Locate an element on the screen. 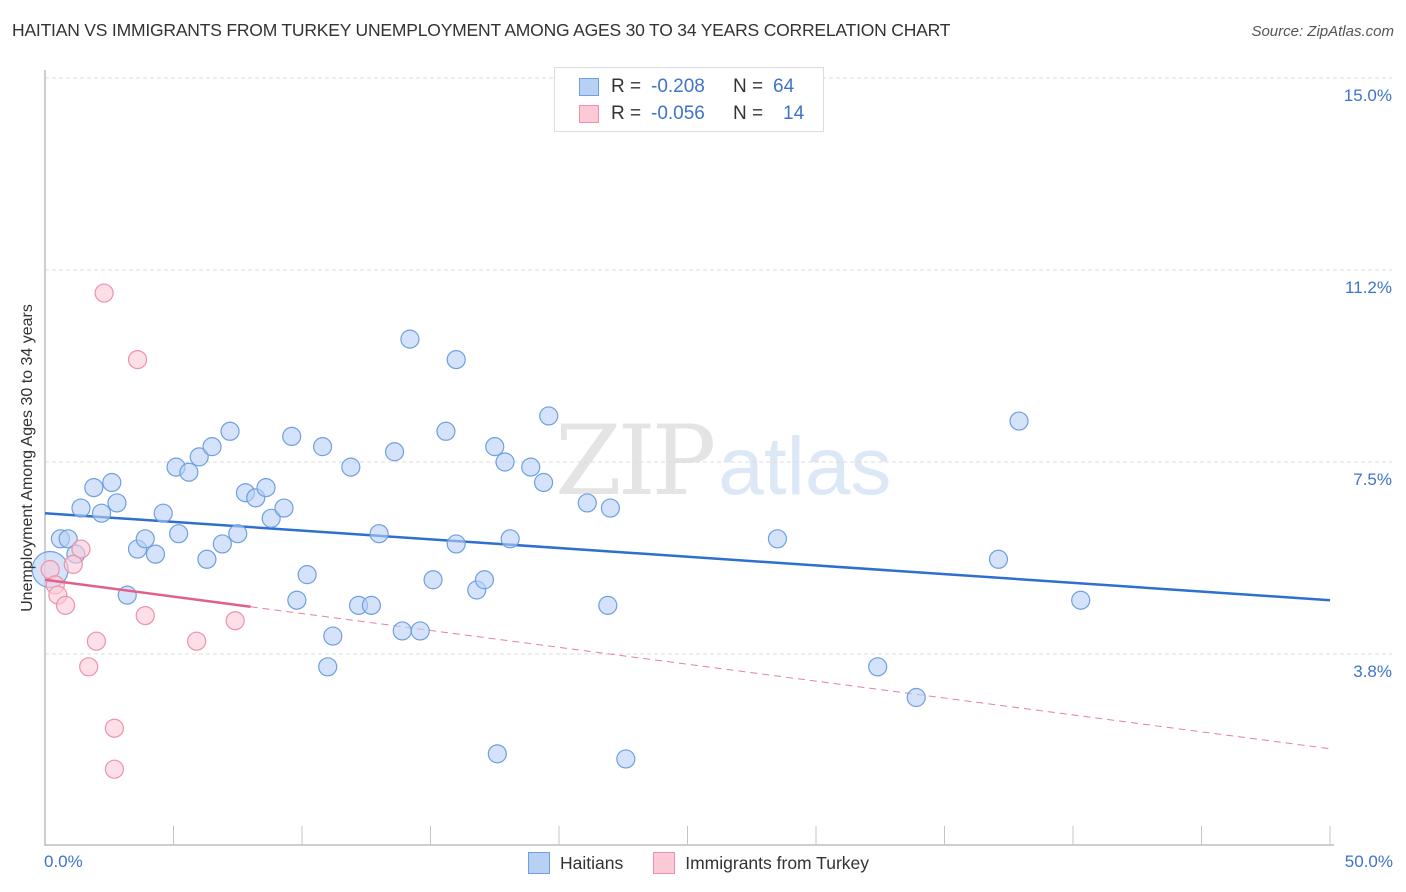  y-axis-label: Unemployment Among Ages 30 to 34 years is located at coordinates (27, 458).